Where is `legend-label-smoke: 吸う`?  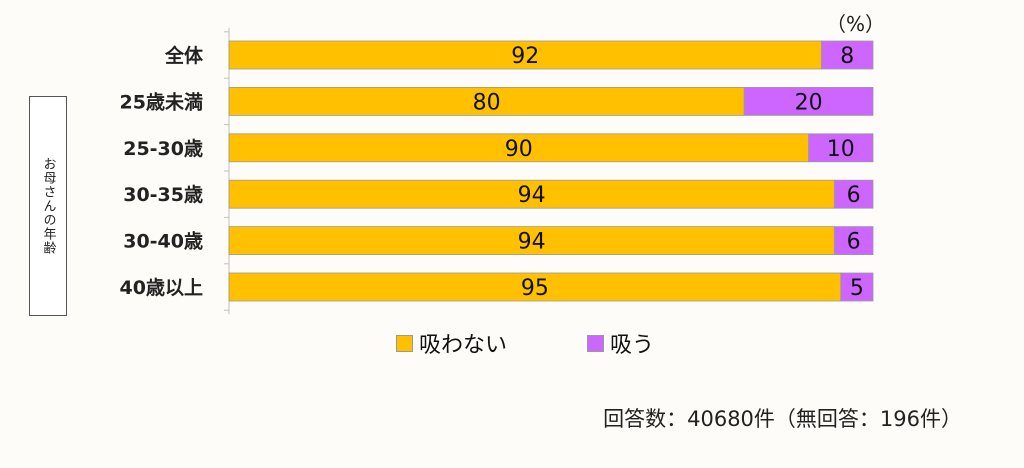
legend-label-smoke: 吸う is located at coordinates (632, 345).